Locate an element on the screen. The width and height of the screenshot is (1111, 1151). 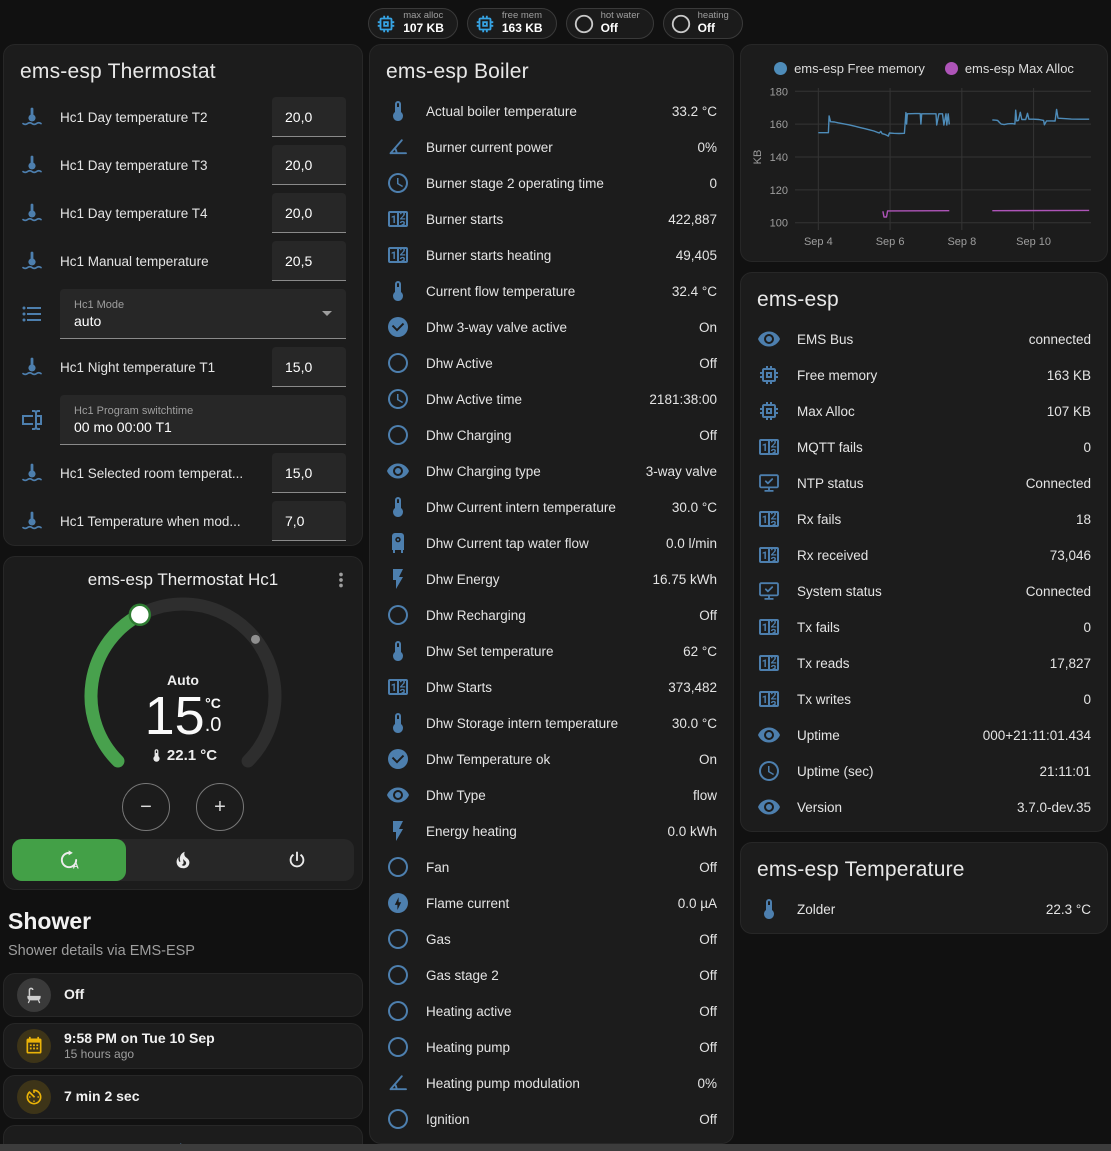
entity-value: 0.0 µA is located at coordinates (697, 903).